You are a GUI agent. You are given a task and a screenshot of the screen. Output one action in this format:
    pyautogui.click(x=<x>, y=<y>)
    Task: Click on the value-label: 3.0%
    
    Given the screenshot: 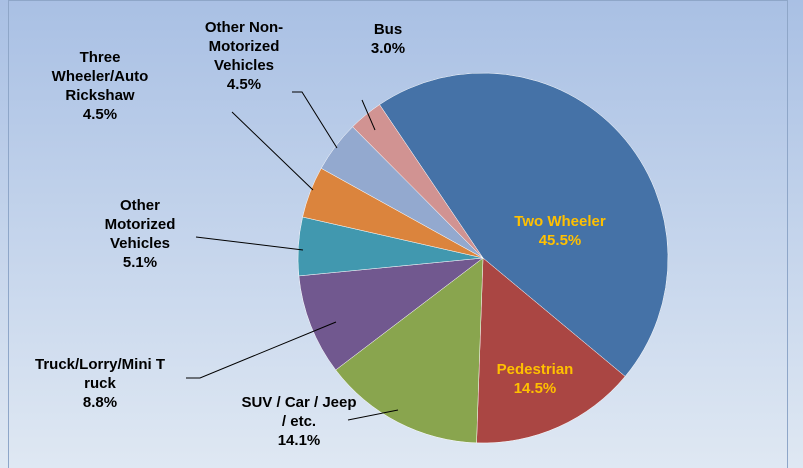 What is the action you would take?
    pyautogui.click(x=388, y=48)
    